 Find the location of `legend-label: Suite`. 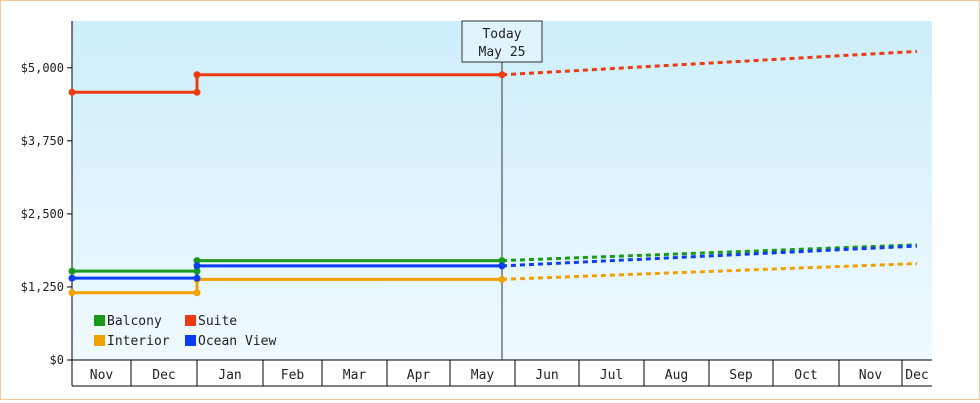

legend-label: Suite is located at coordinates (217, 321).